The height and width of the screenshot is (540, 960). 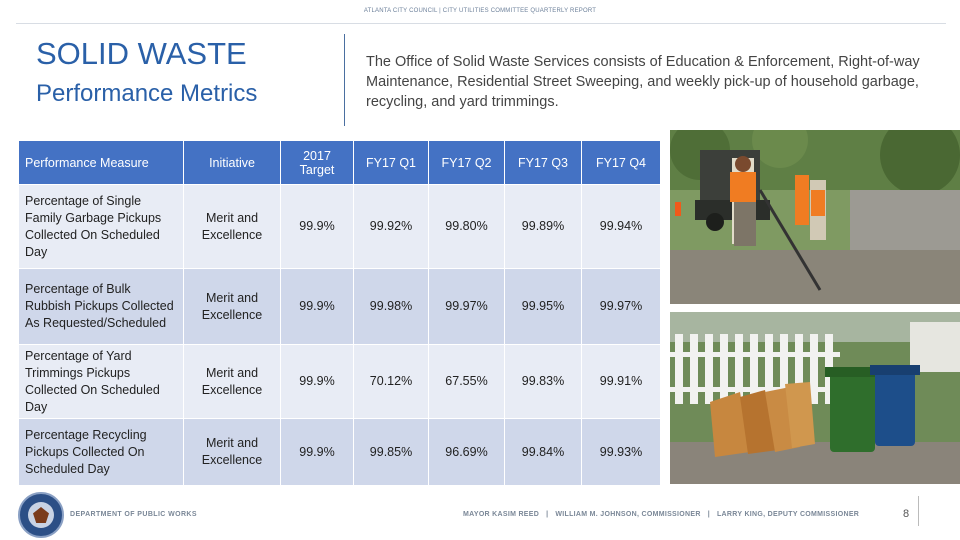 I want to click on page-title: SOLID WASTE, so click(x=141, y=53).